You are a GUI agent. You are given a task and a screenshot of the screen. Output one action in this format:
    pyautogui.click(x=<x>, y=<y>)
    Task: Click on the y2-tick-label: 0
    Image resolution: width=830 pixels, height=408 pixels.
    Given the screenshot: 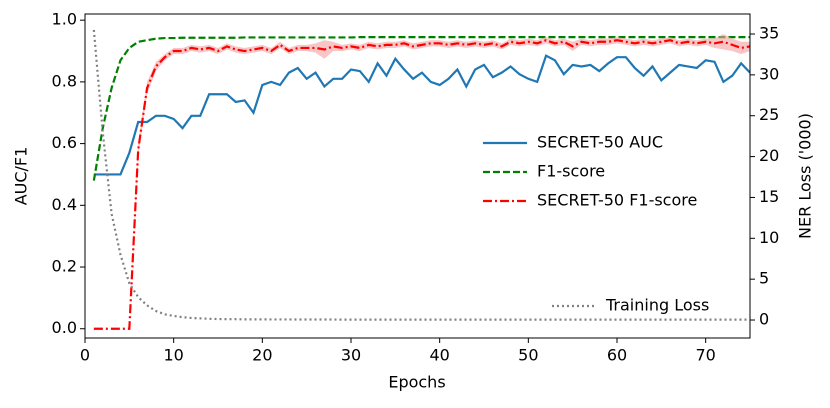 What is the action you would take?
    pyautogui.click(x=764, y=319)
    